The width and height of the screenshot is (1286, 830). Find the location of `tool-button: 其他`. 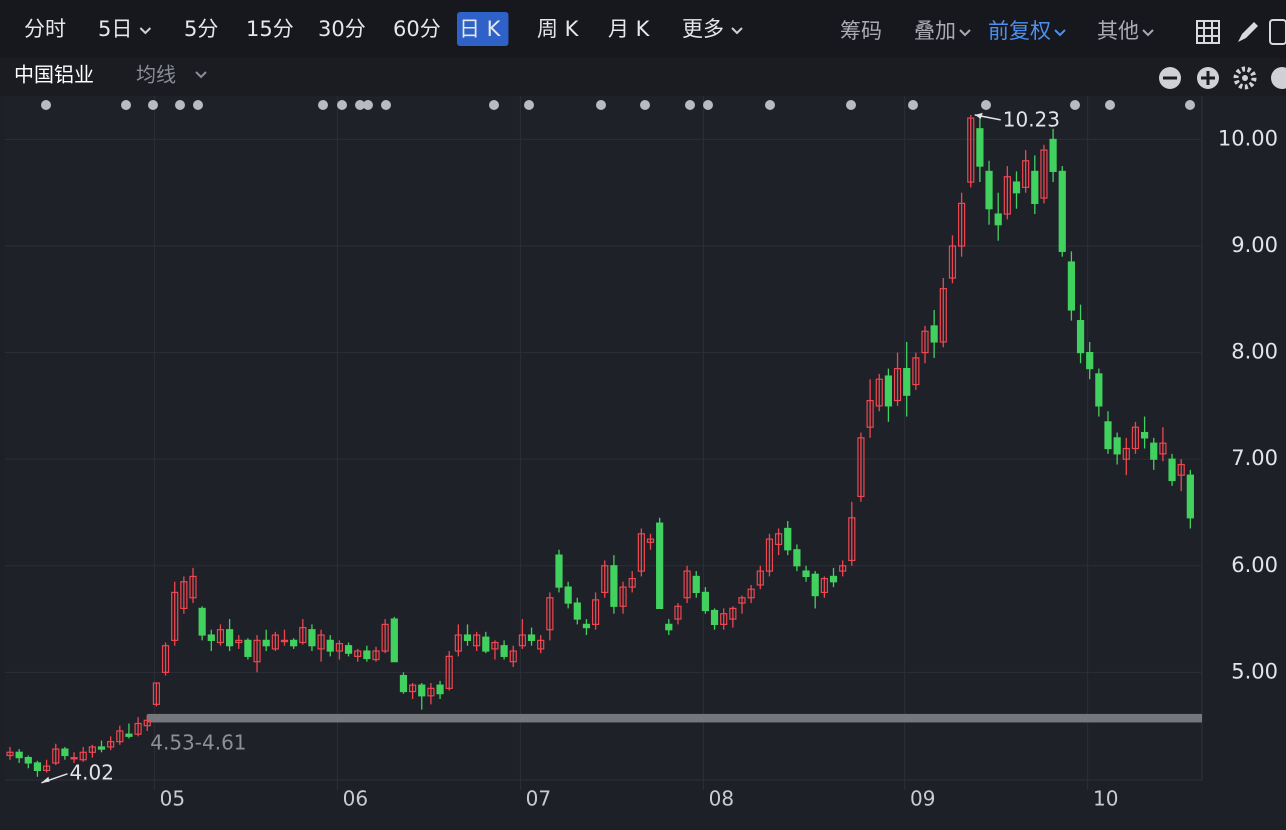

tool-button: 其他 is located at coordinates (1118, 31).